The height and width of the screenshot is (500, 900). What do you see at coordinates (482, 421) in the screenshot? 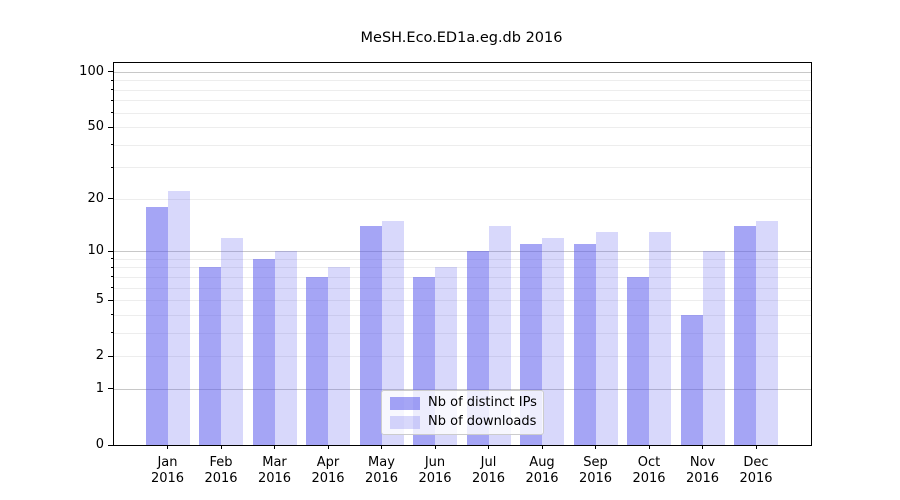
I see `legend-label-downloads: Nb of downloads` at bounding box center [482, 421].